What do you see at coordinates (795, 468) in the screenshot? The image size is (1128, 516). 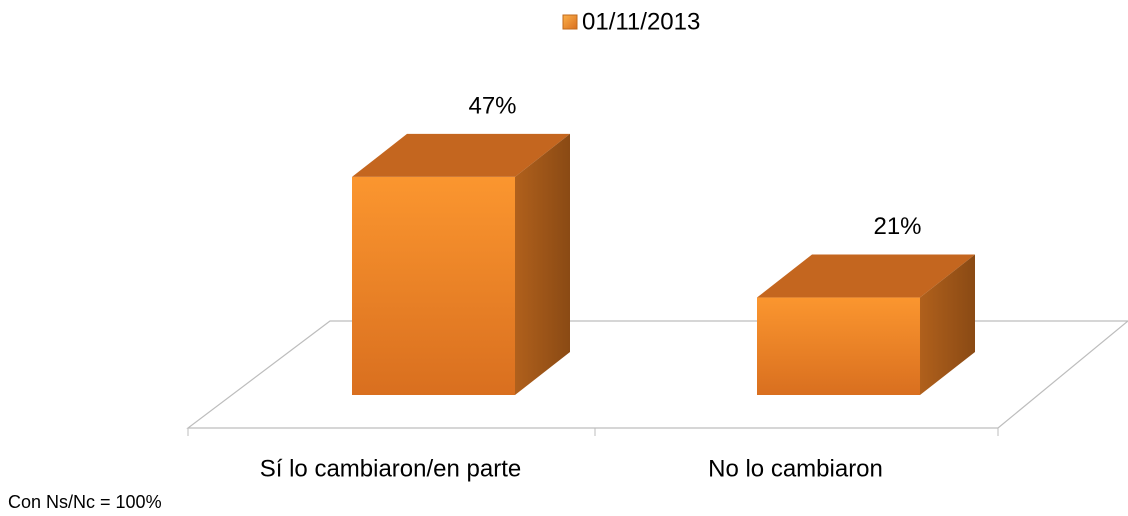 I see `x-tick-label: No lo cambiaron` at bounding box center [795, 468].